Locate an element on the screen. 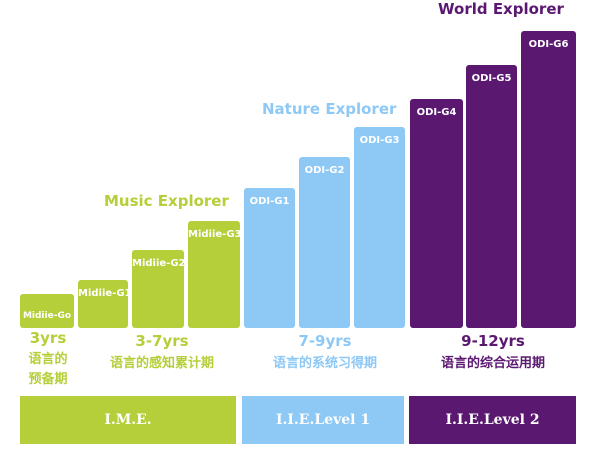 This screenshot has height=453, width=595. step-label: Midiie-G3 is located at coordinates (215, 234).